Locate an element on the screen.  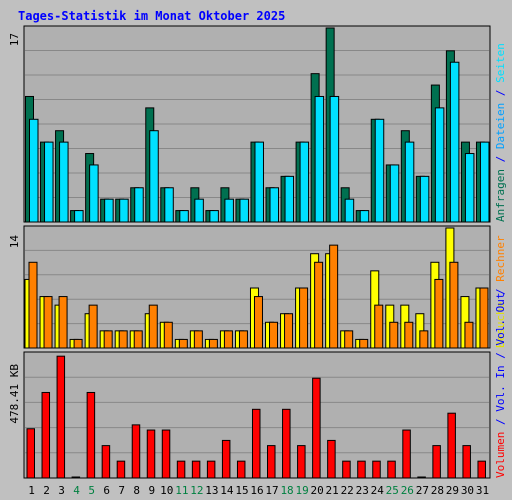
x-tick-label: 22 is located at coordinates (347, 490).